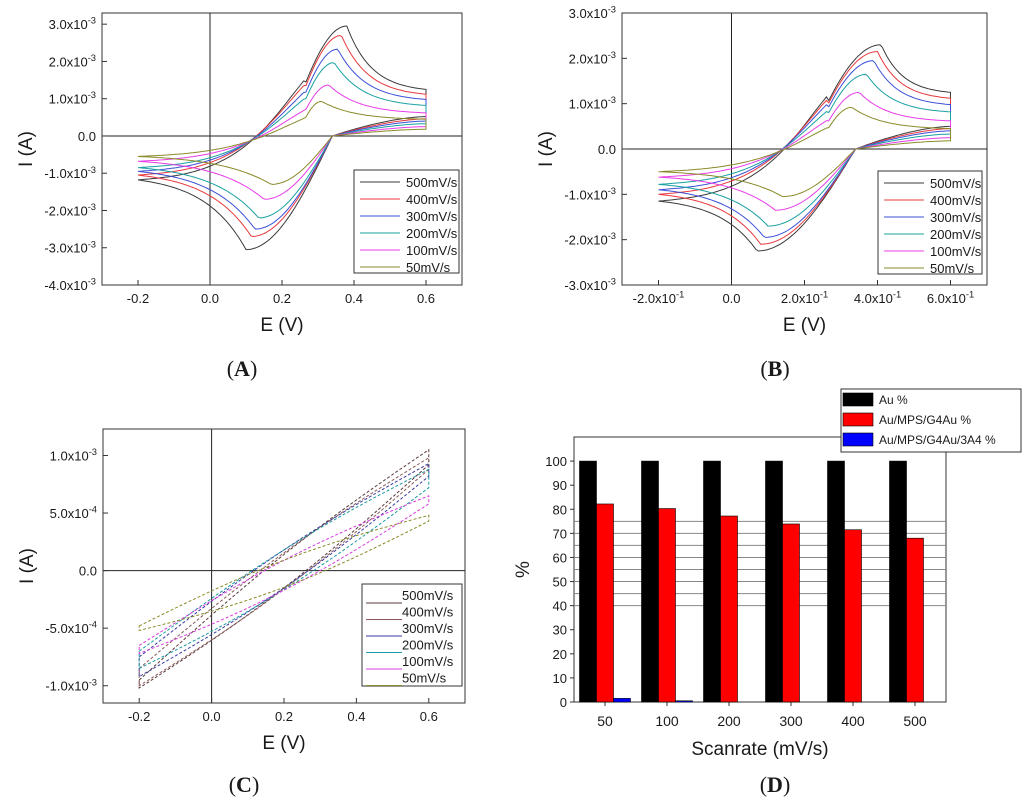 The height and width of the screenshot is (804, 1024). What do you see at coordinates (684, 701) in the screenshot?
I see `bar-Au-MPS-G4Au-3A4--100` at bounding box center [684, 701].